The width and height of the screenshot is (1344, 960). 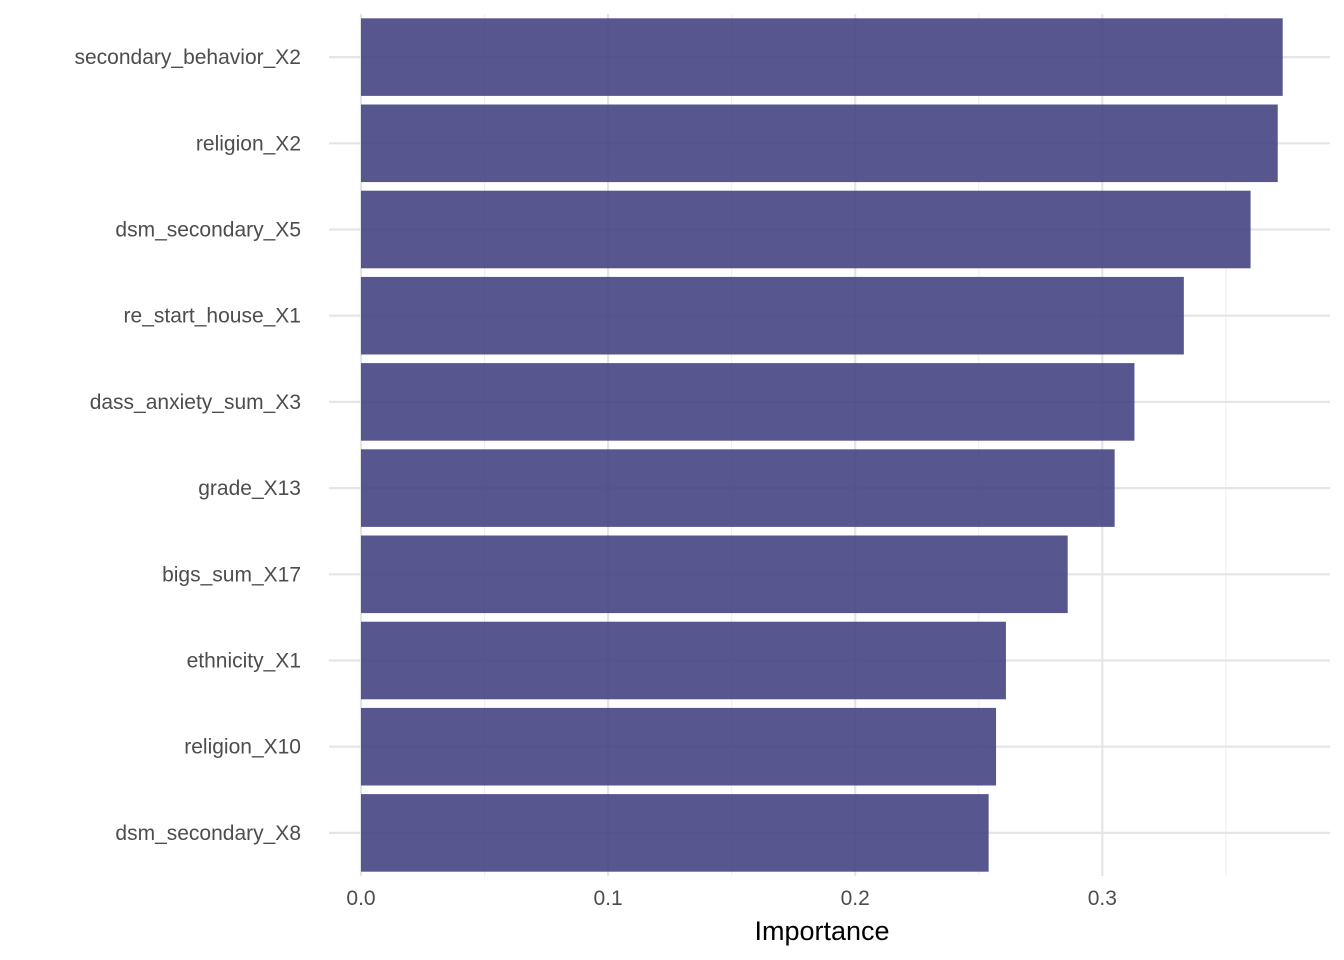 What do you see at coordinates (683, 660) in the screenshot?
I see `bar-ethnicity_X1` at bounding box center [683, 660].